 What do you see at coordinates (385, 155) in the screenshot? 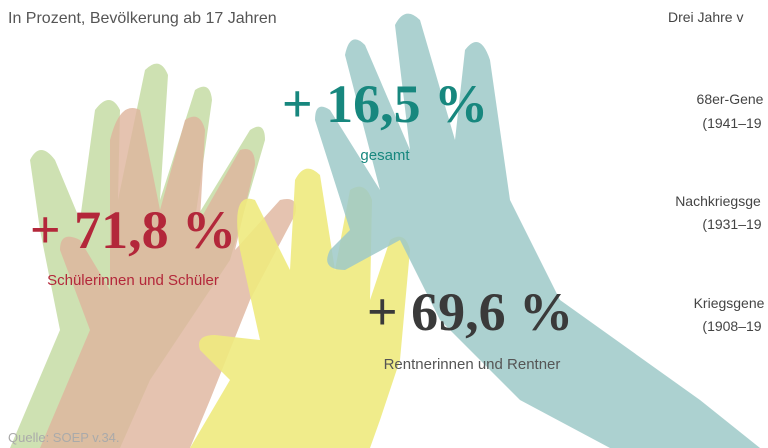
I see `highlight-label: gesamt` at bounding box center [385, 155].